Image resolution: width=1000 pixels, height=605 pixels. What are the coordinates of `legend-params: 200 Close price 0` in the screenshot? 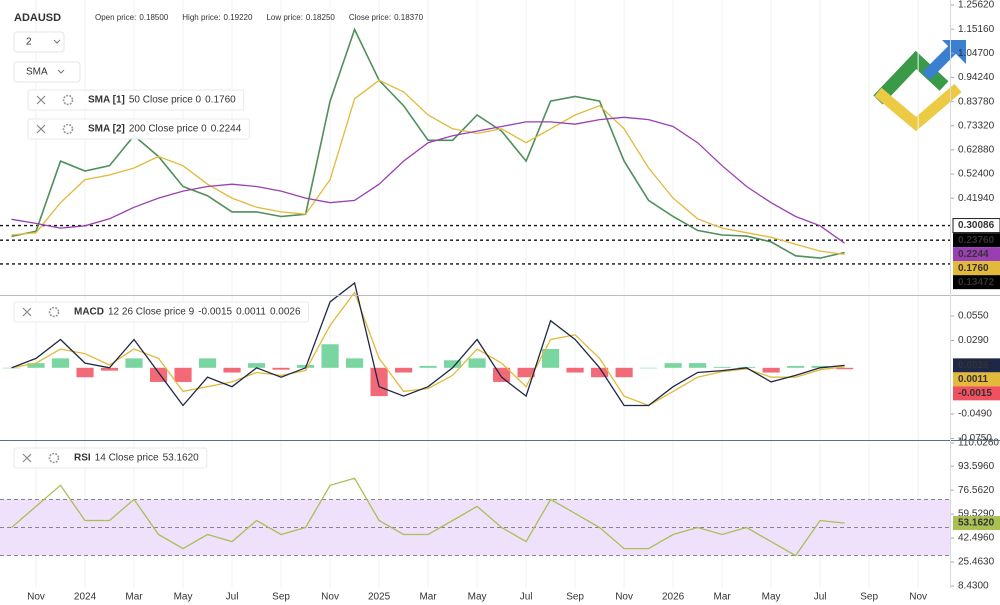 It's located at (168, 129).